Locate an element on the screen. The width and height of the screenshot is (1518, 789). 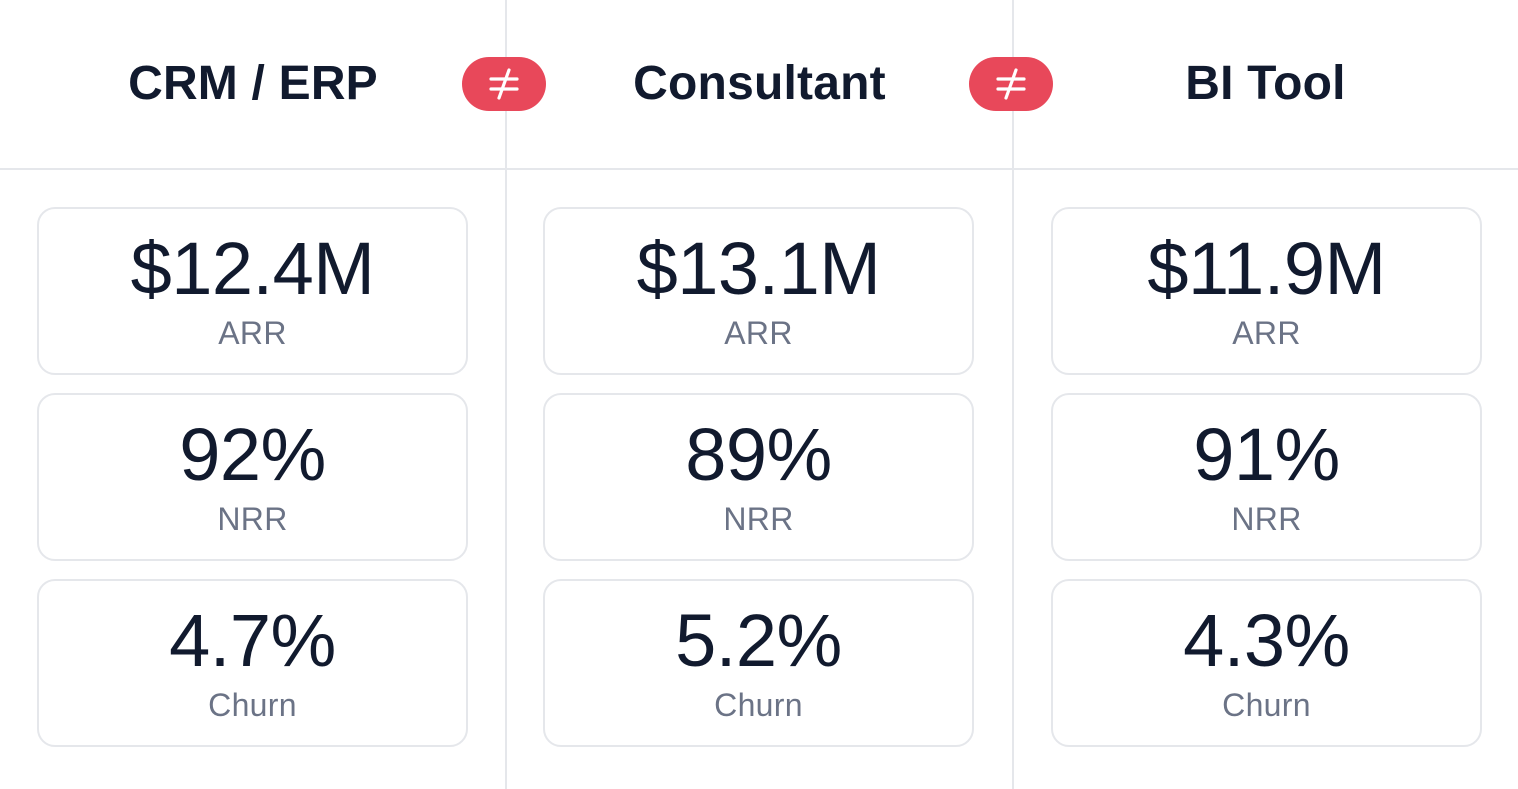
column-title: CRM / ERP is located at coordinates (253, 83).